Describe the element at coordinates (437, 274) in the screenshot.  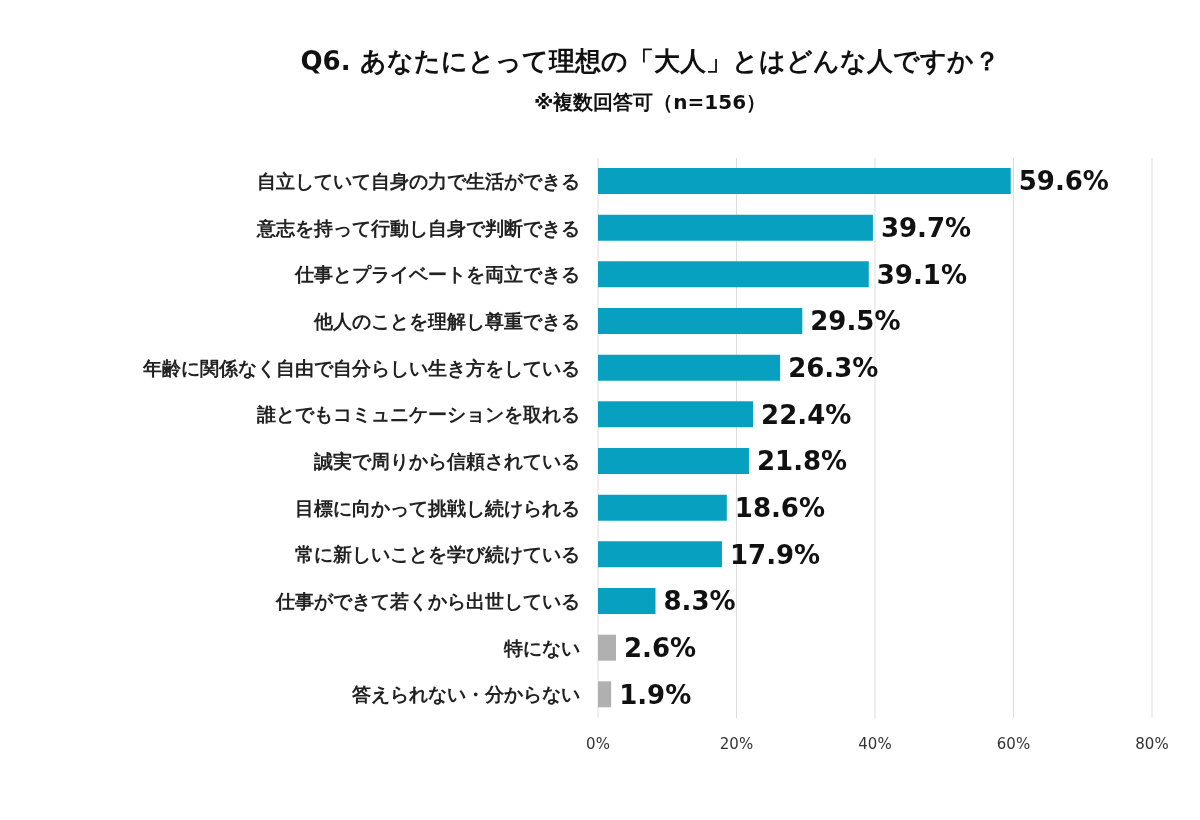
I see `y-tick-label: 仕事とプライベートを両立できる` at that location.